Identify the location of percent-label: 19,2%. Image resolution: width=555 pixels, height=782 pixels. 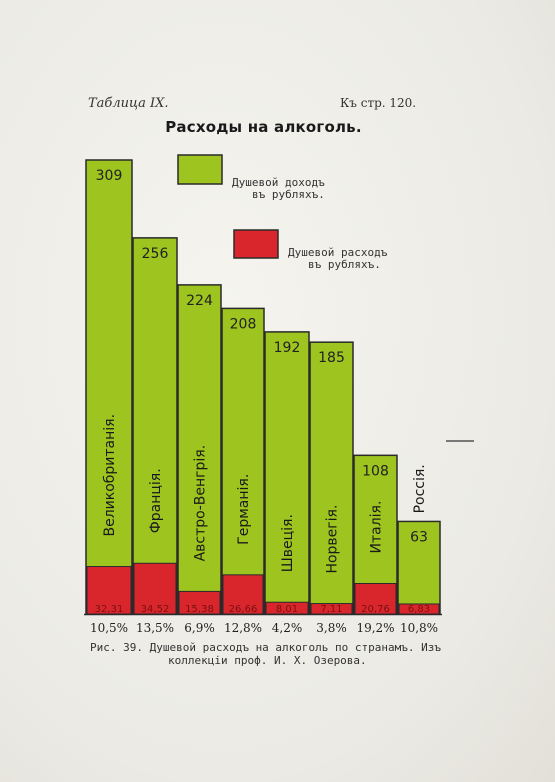
(375, 628).